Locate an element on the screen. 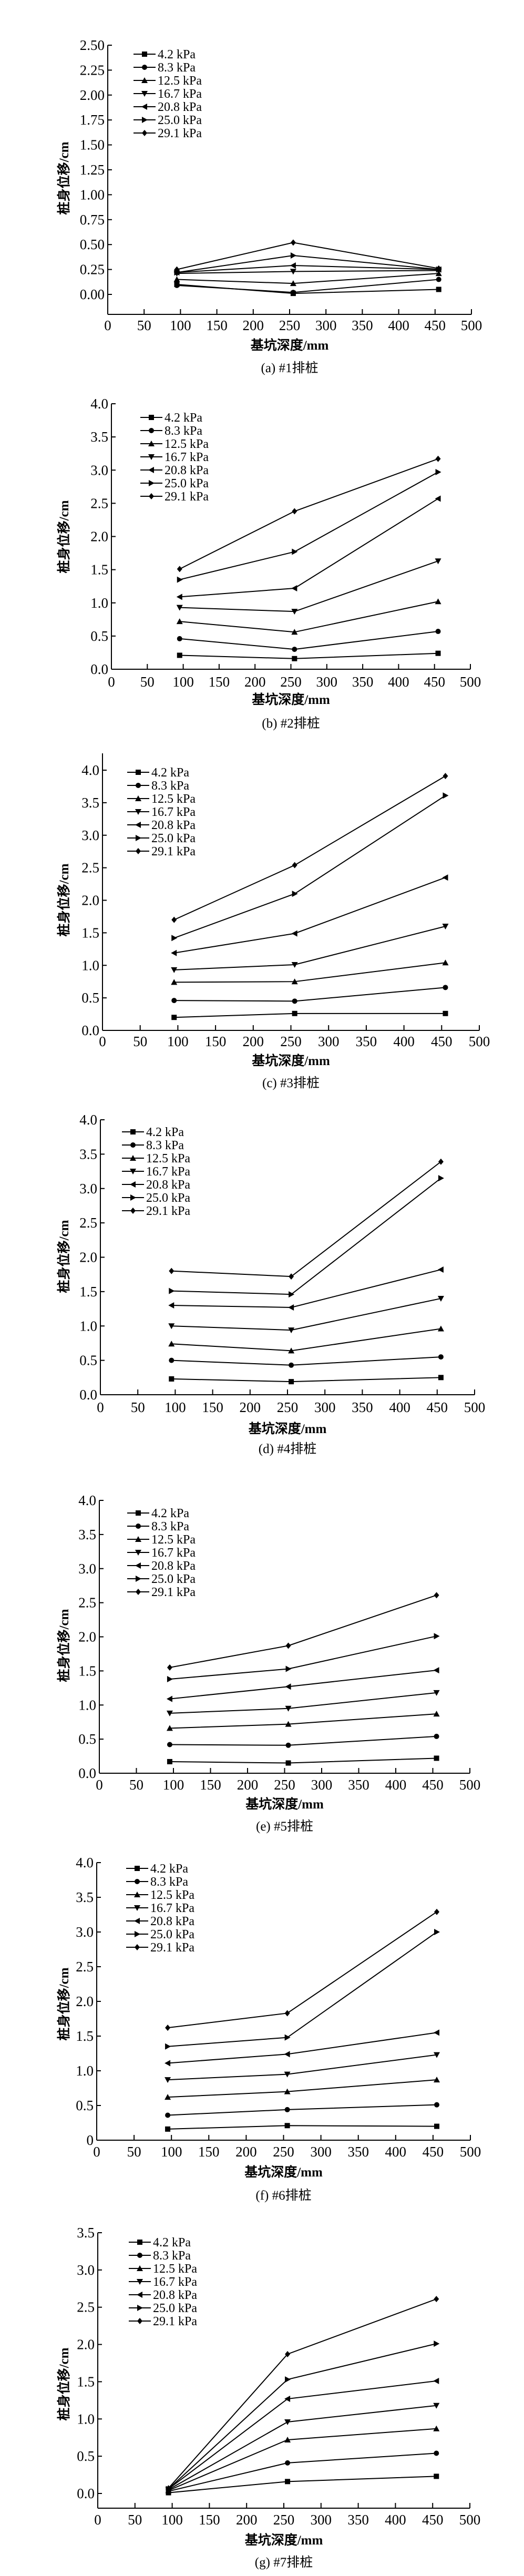  legend-item: 12.5 kPa is located at coordinates (160, 1895).